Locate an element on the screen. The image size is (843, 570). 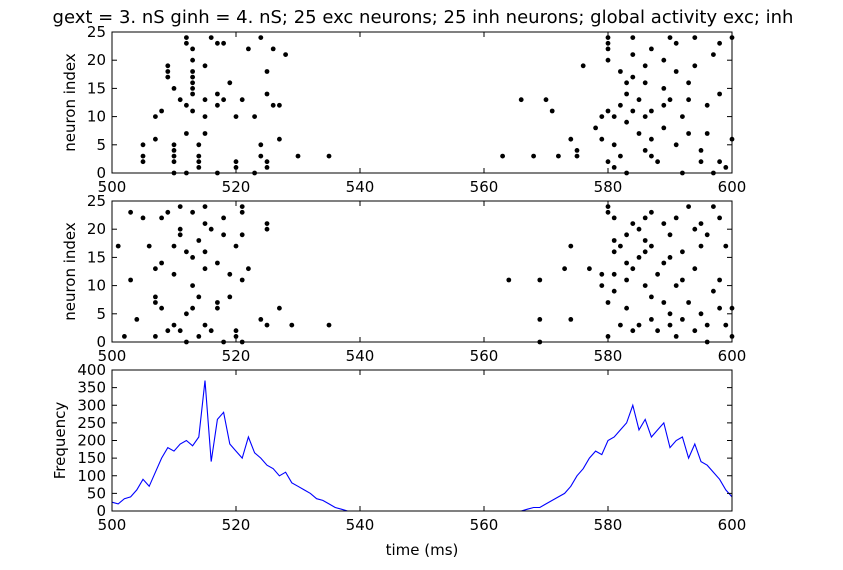
y-tick-label: 5 is located at coordinates (101, 314).